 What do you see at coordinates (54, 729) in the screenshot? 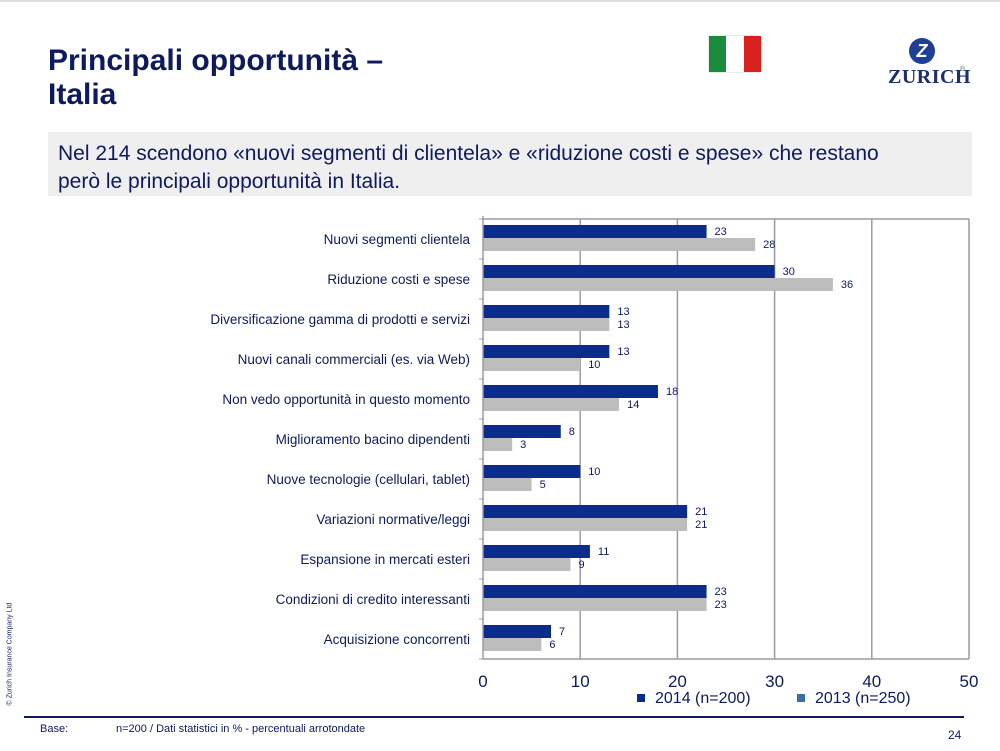
I see `footer-base-label: Base:` at bounding box center [54, 729].